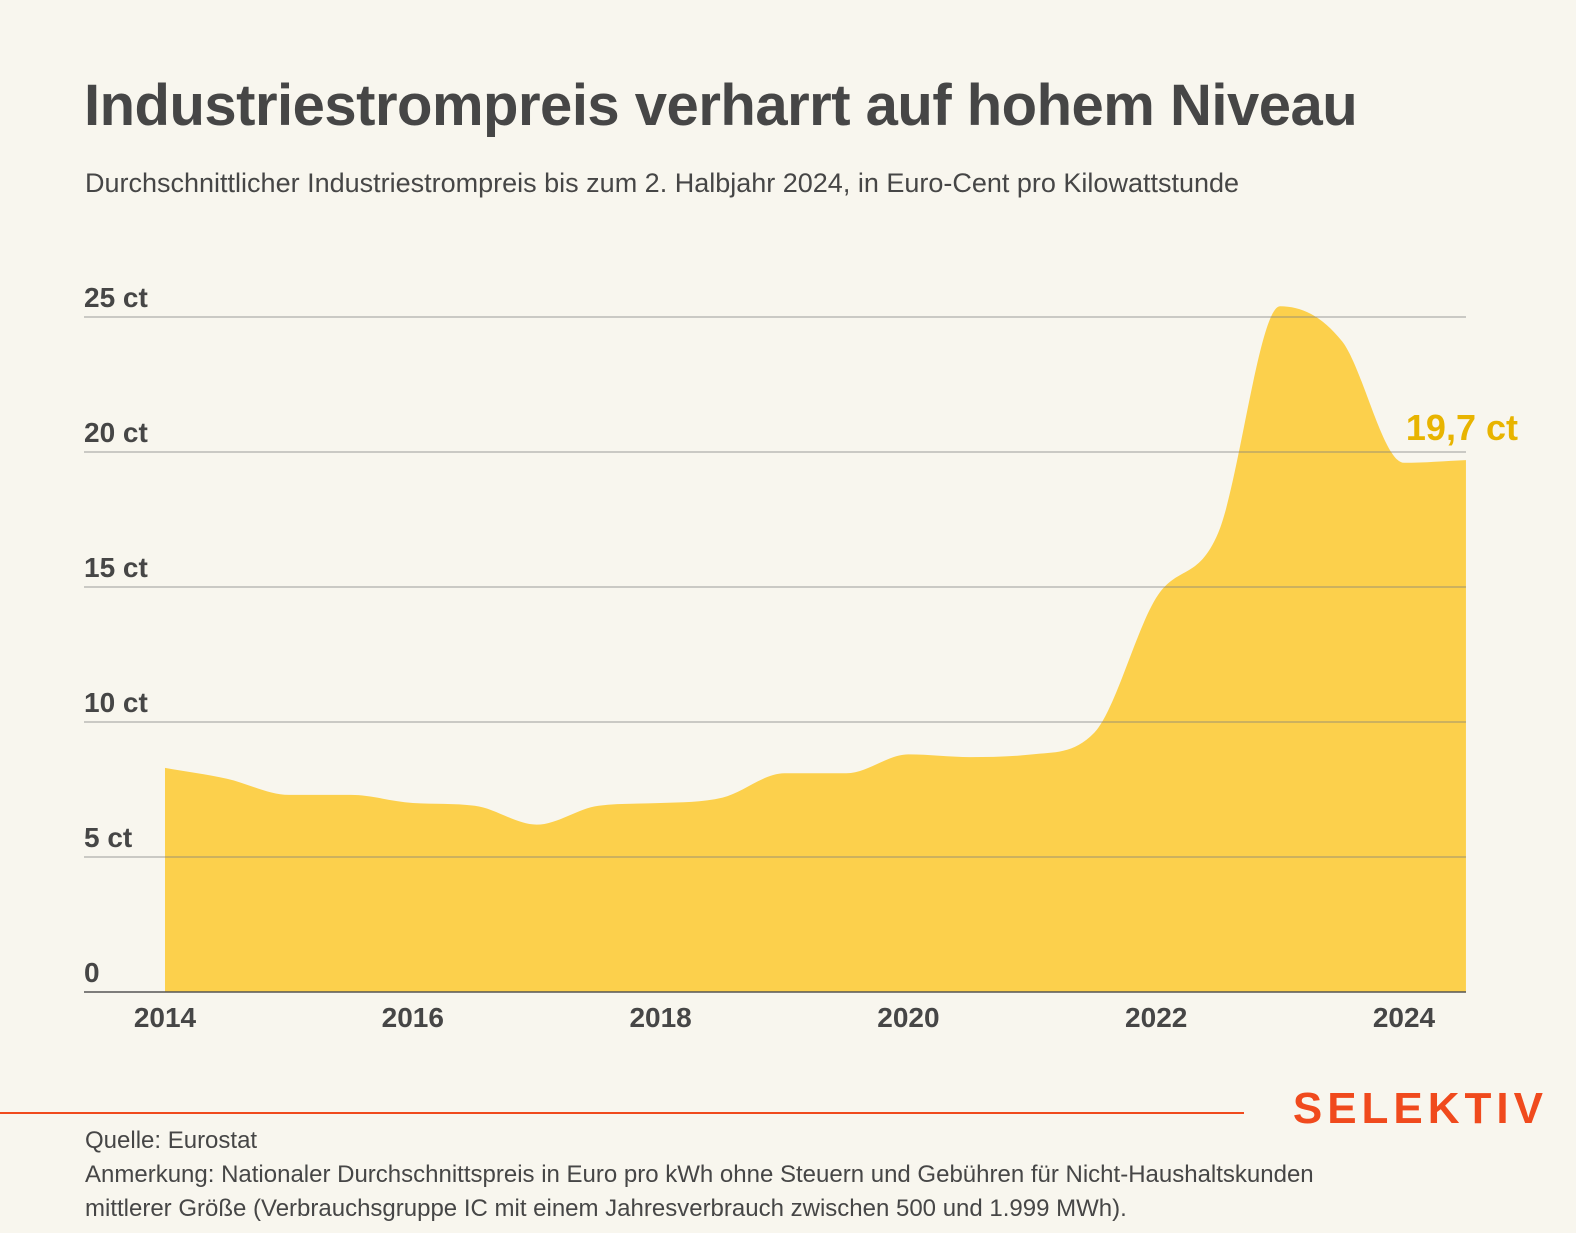 The width and height of the screenshot is (1576, 1233). Describe the element at coordinates (413, 1017) in the screenshot. I see `x-tick-label: 2016` at that location.